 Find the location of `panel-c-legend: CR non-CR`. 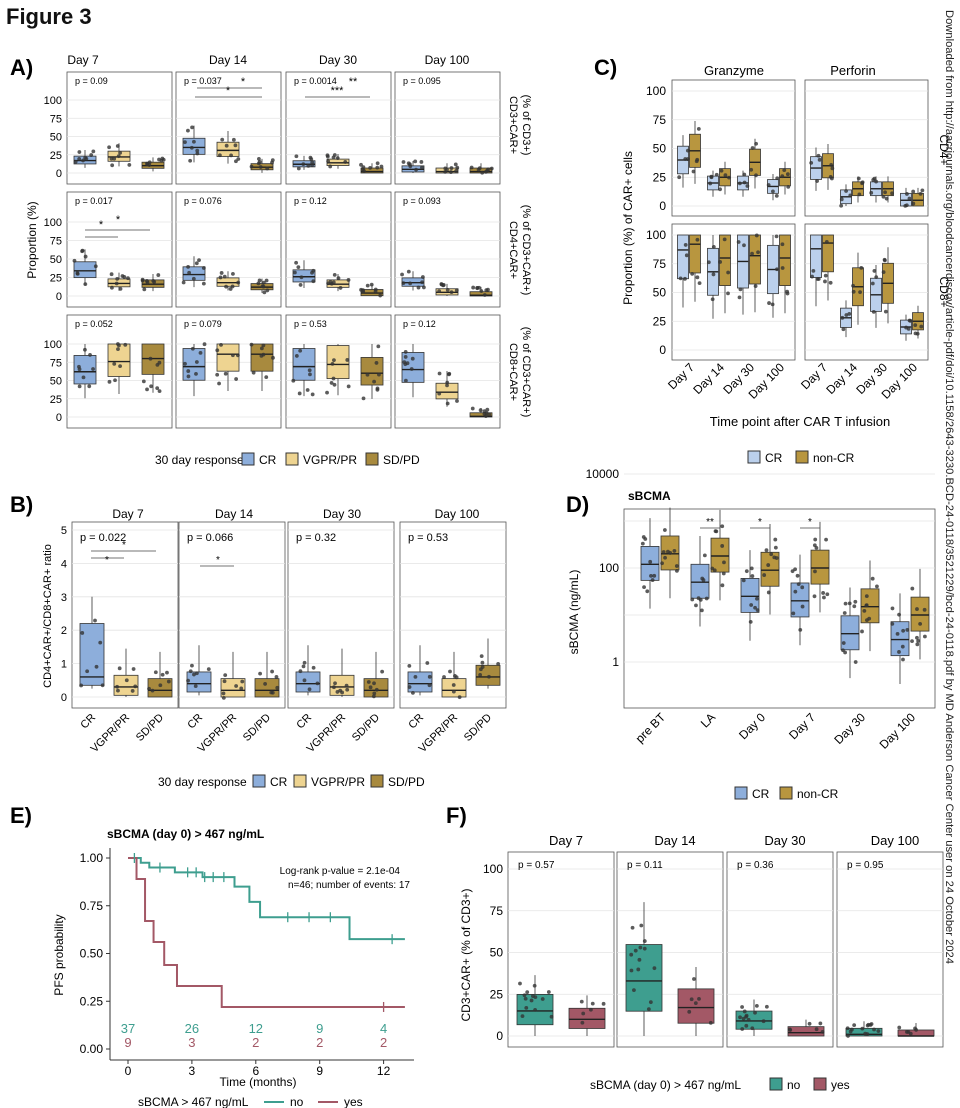

panel-c-legend: CR non-CR is located at coordinates (801, 457).